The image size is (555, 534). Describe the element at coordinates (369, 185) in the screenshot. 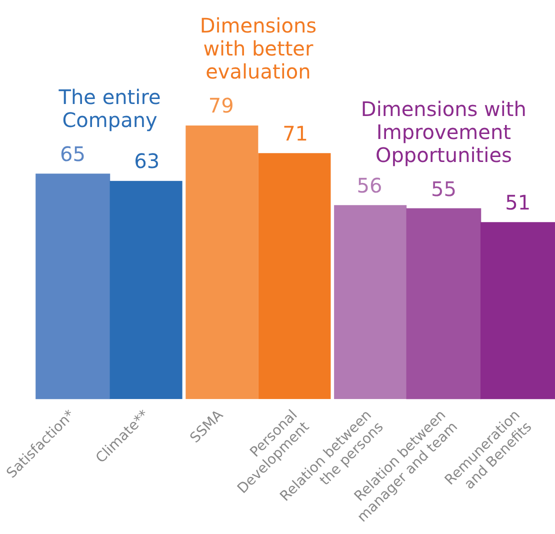

I see `data-label: 56` at that location.